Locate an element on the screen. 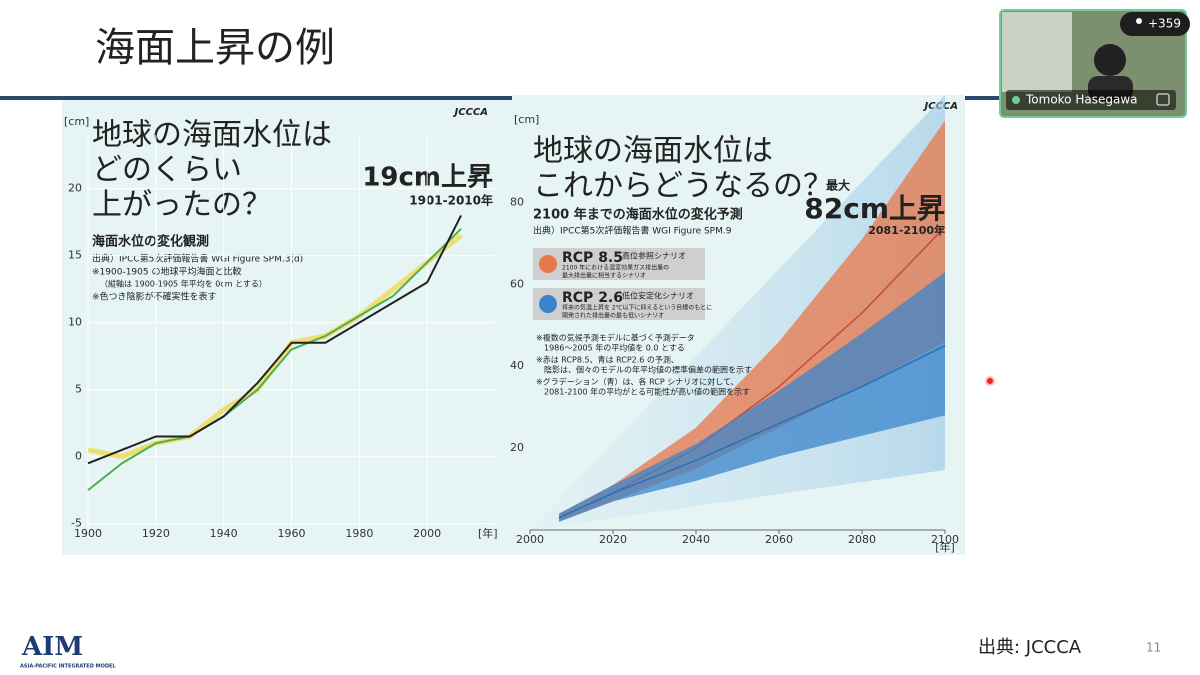 This screenshot has width=1200, height=675. source: 出典）IPCC第5次評価報告書 WGI Figure SPM.9 is located at coordinates (632, 231).